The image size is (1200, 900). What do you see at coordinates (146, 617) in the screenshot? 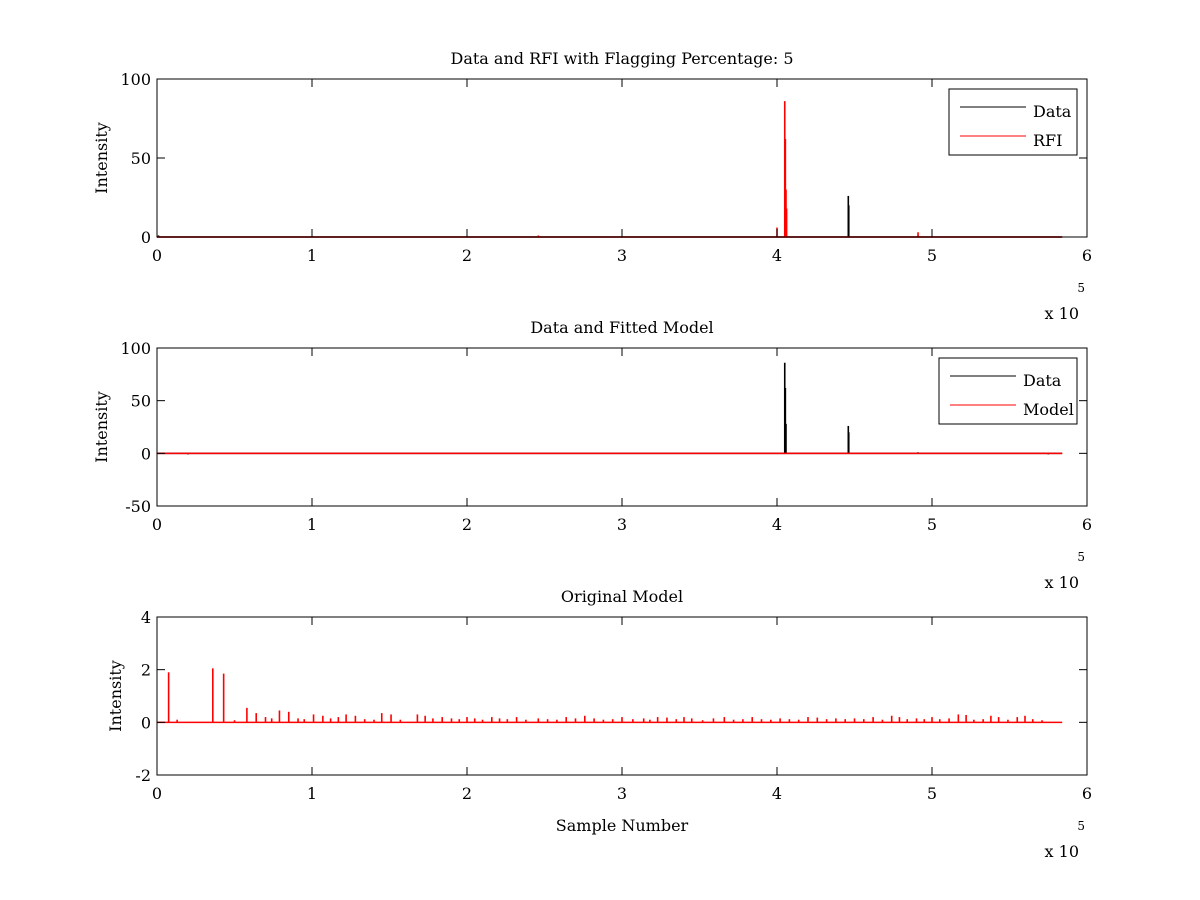
I see `y-tick-label: 4` at bounding box center [146, 617].